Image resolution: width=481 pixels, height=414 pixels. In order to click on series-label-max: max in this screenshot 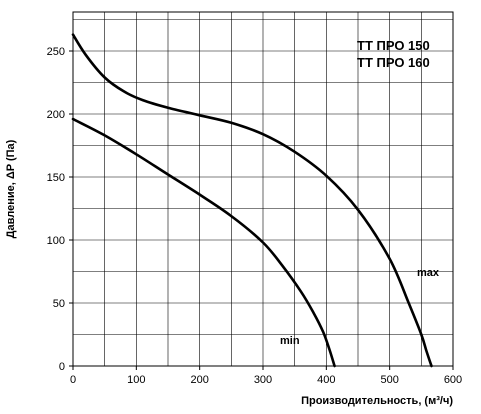, I will do `click(428, 273)`.